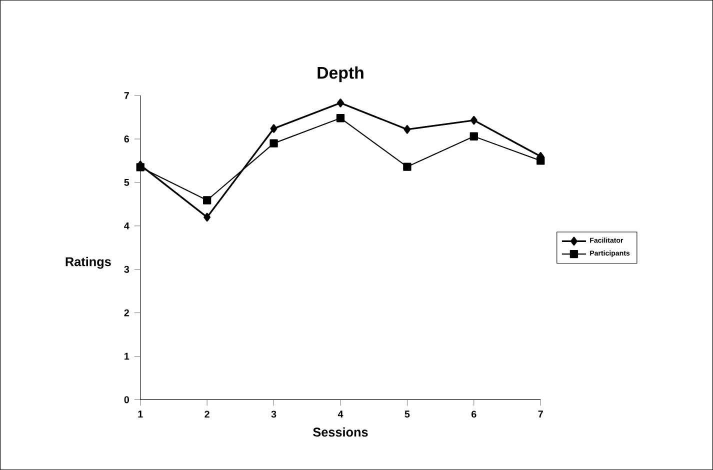 This screenshot has height=470, width=713. I want to click on y-tick-label: 2, so click(126, 312).